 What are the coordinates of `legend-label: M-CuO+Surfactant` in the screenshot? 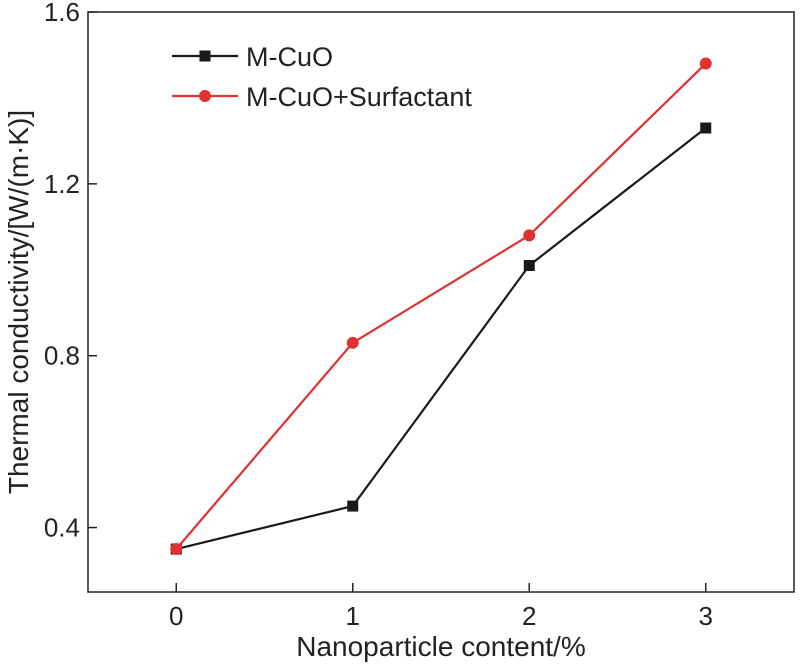 It's located at (359, 97).